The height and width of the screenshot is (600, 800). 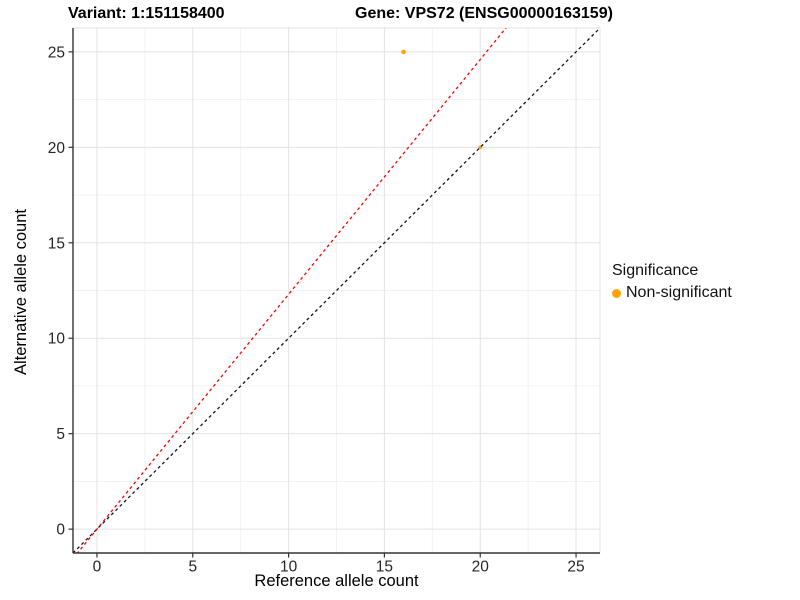 What do you see at coordinates (403, 52) in the screenshot?
I see `data-point` at bounding box center [403, 52].